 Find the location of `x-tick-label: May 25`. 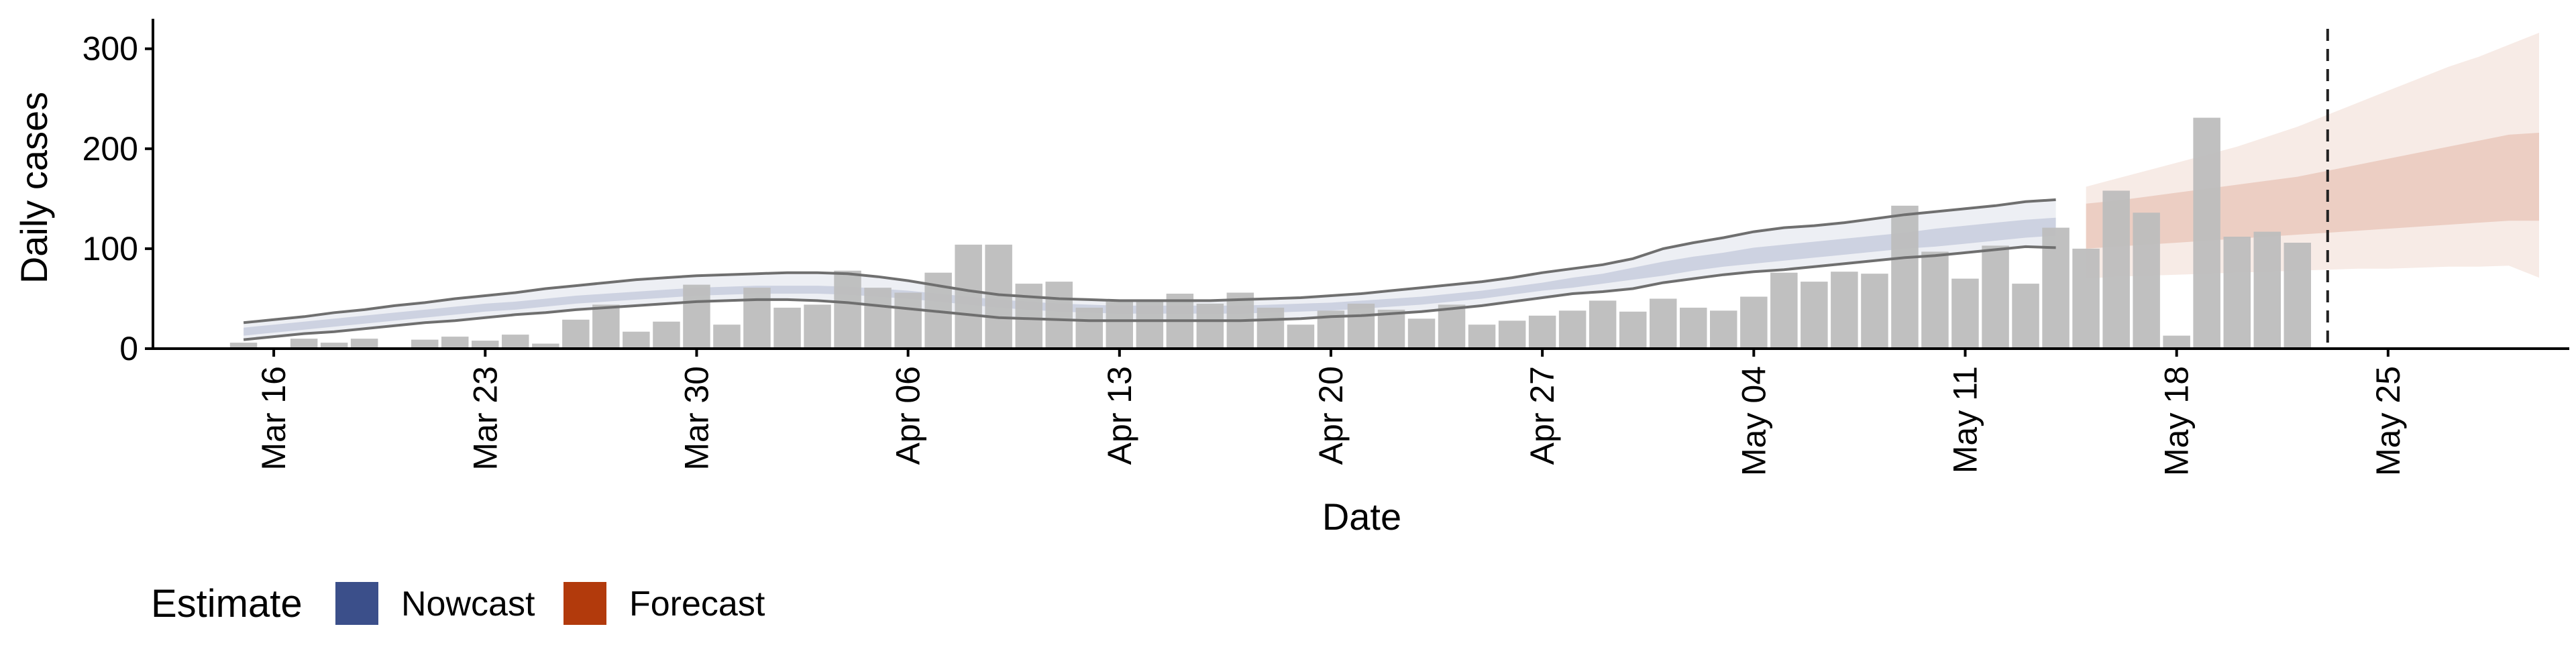

x-tick-label: May 25 is located at coordinates (2388, 421).